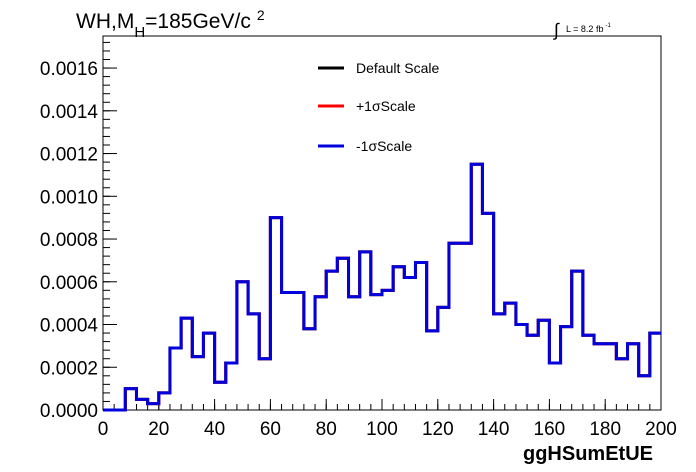 The width and height of the screenshot is (696, 472). Describe the element at coordinates (386, 106) in the screenshot. I see `legend-label: +1σScale` at that location.